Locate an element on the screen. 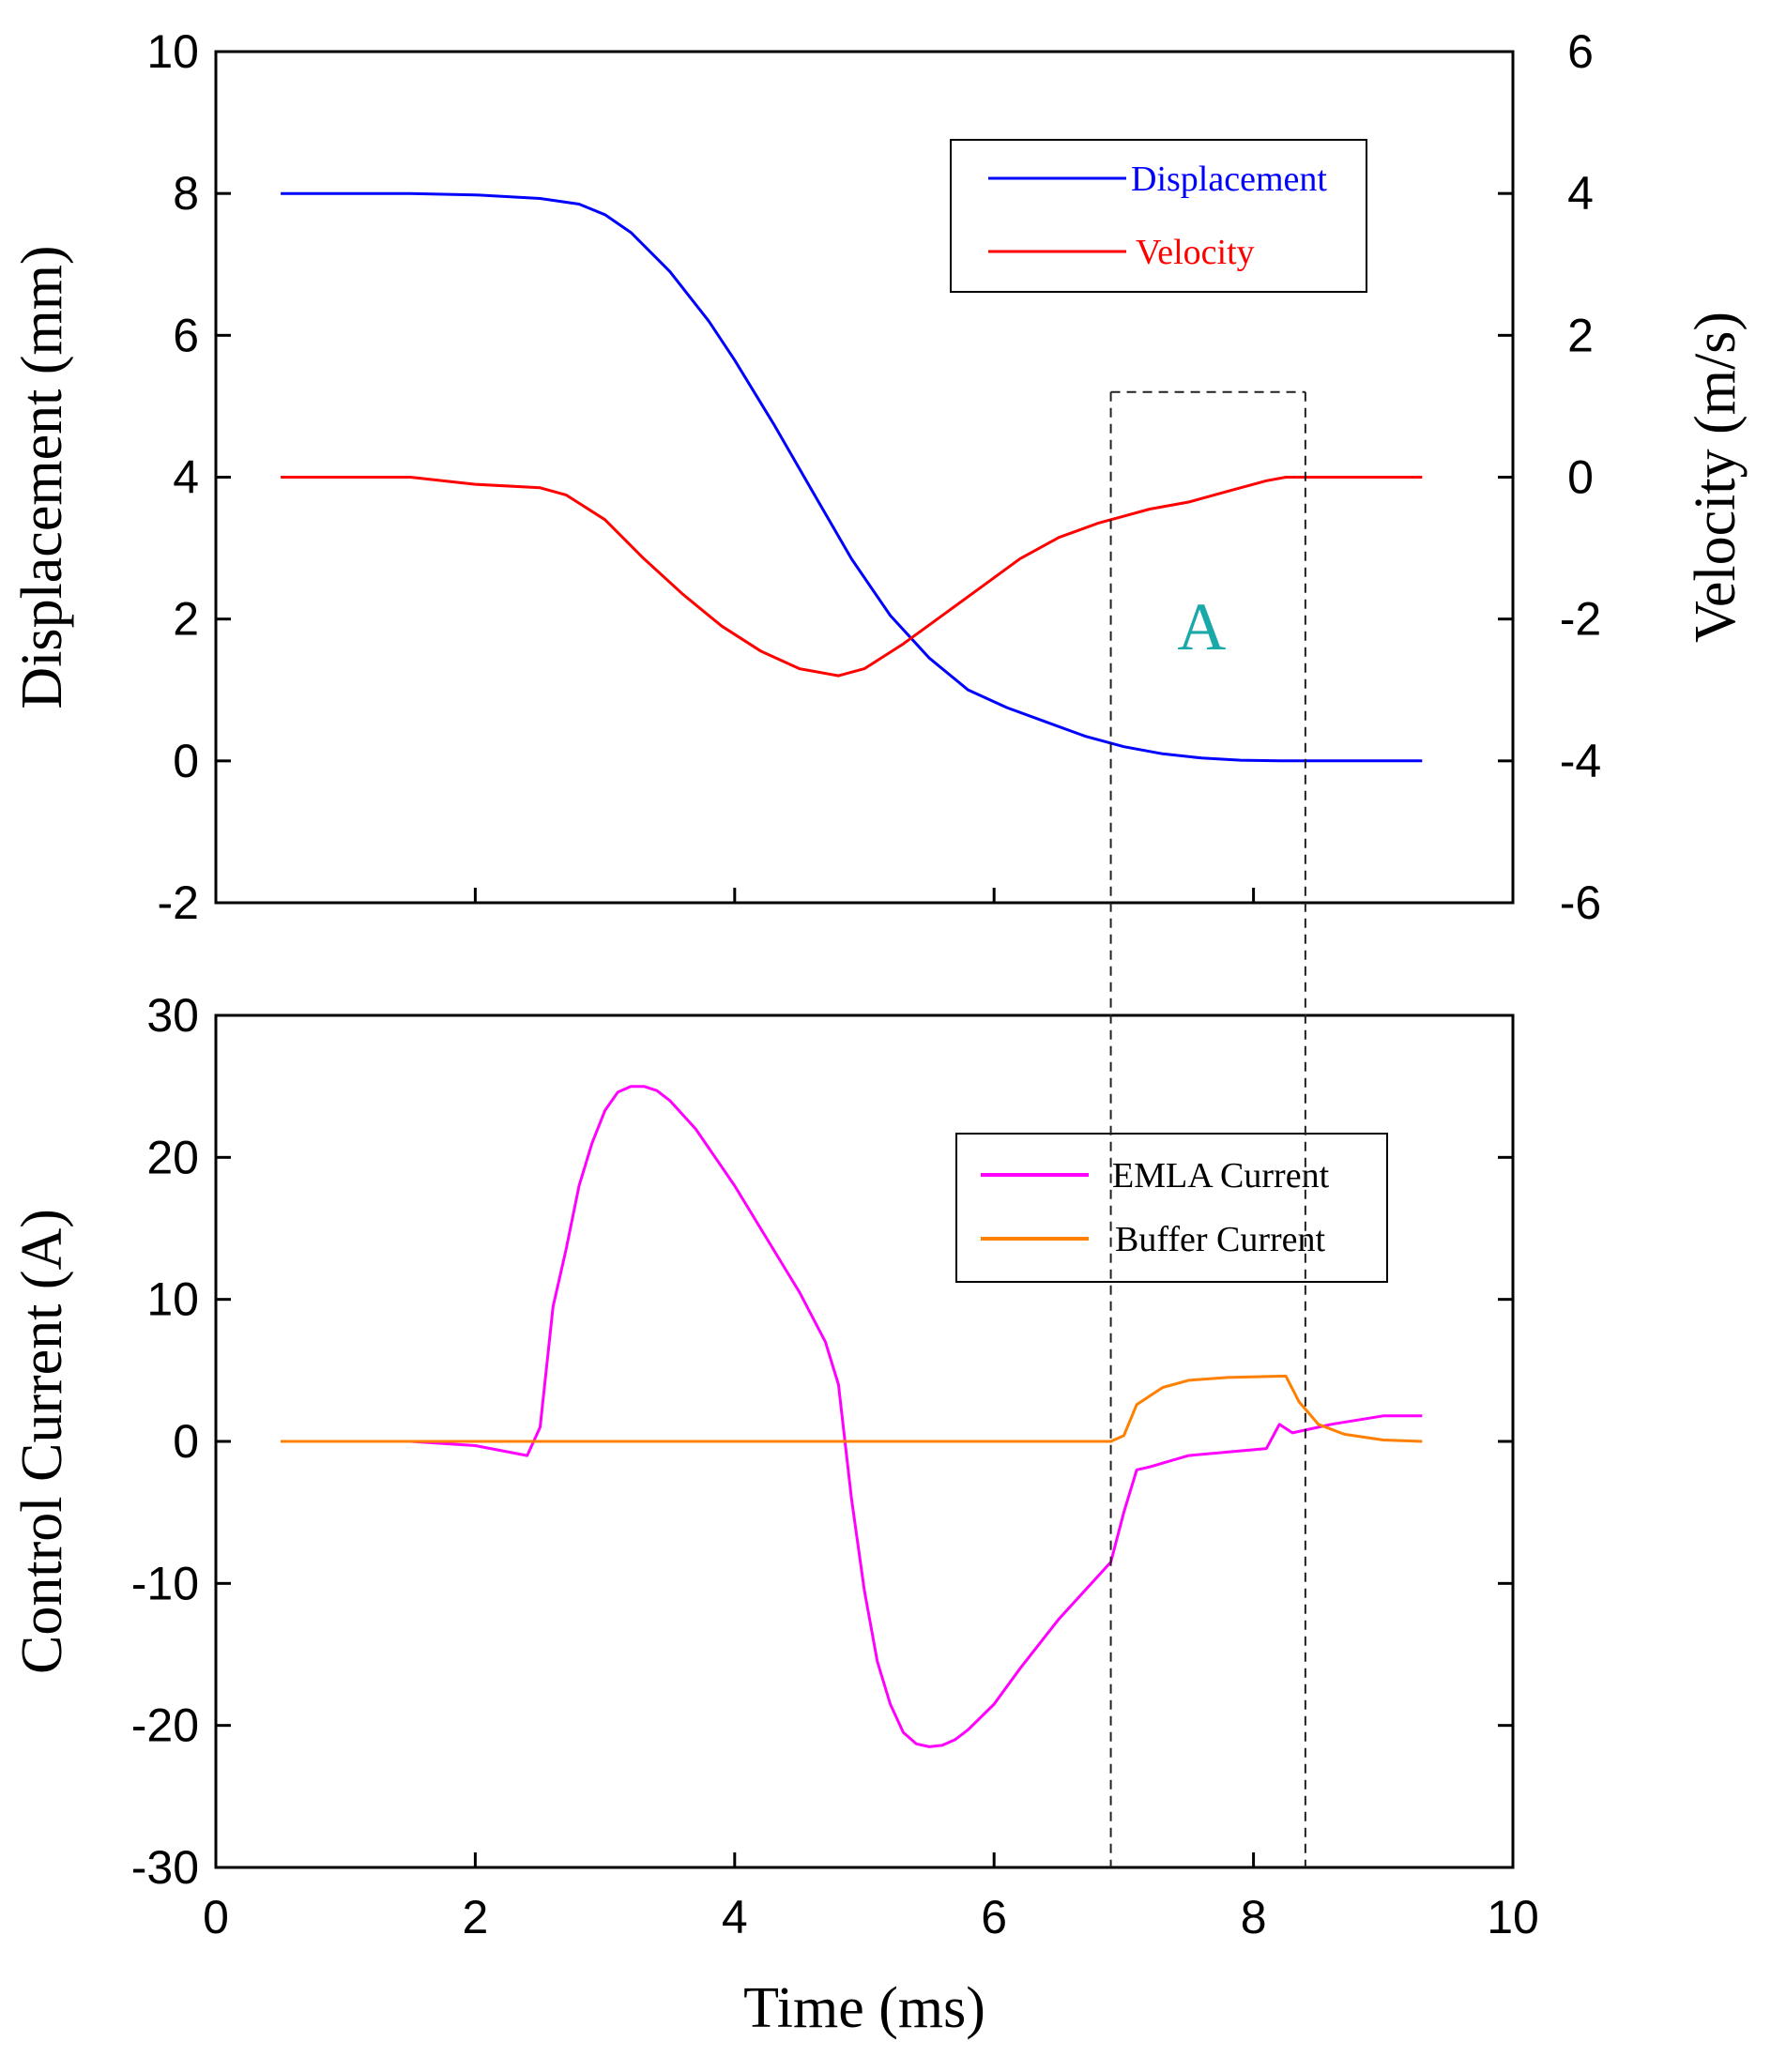  x-tick-label: 2 is located at coordinates (475, 1917).